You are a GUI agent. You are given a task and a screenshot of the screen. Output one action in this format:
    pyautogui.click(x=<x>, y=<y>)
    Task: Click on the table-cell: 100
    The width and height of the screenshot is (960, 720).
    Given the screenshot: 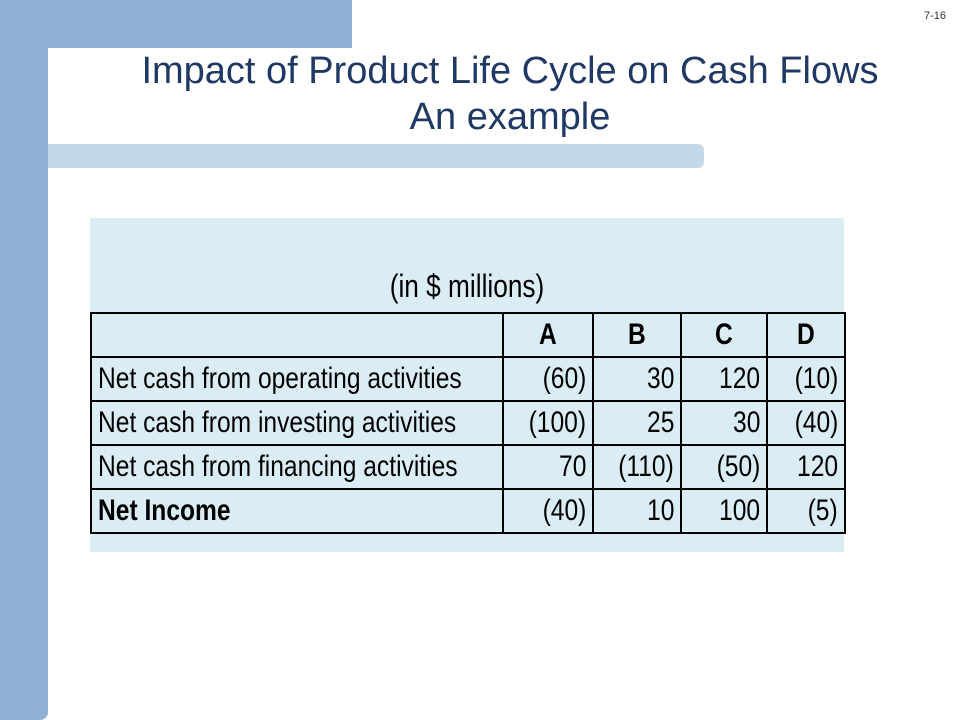 What is the action you would take?
    pyautogui.click(x=724, y=511)
    